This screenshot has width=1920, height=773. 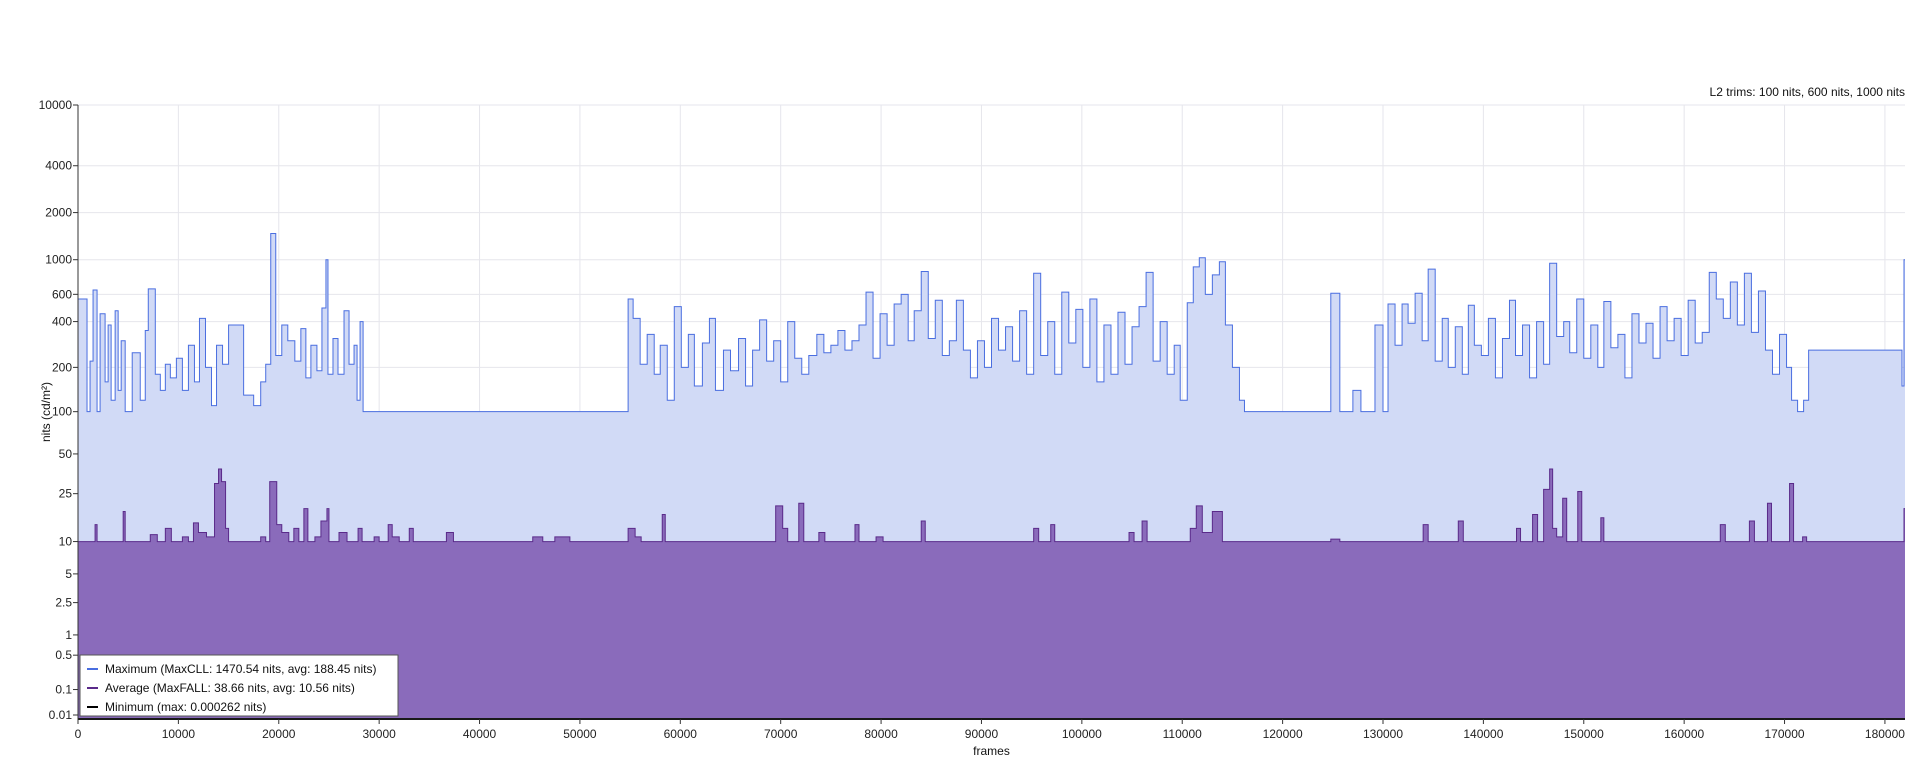 I want to click on x-tick-label: 170000, so click(x=1785, y=734).